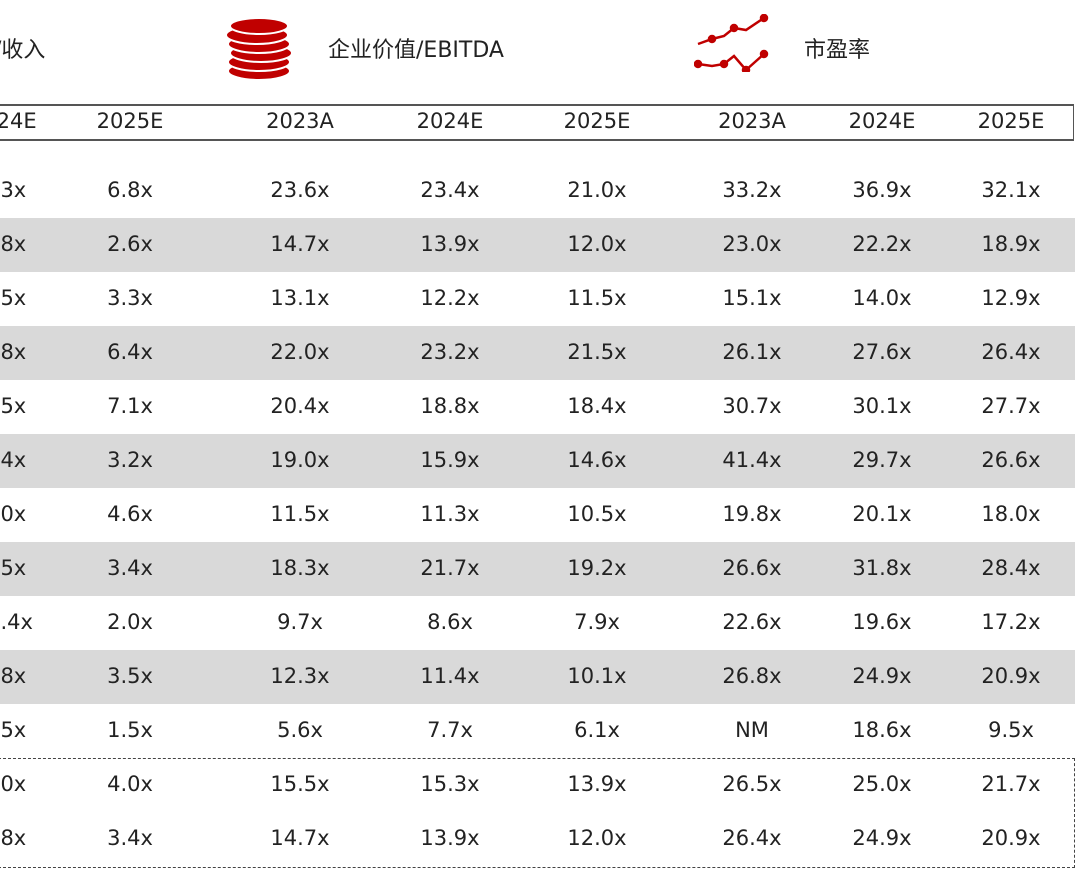 The image size is (1080, 872). I want to click on table-row: .8x 3.4x 14.7x 13.9x 12.0x 26.4x 24.9x 20.9x, so click(537, 839).